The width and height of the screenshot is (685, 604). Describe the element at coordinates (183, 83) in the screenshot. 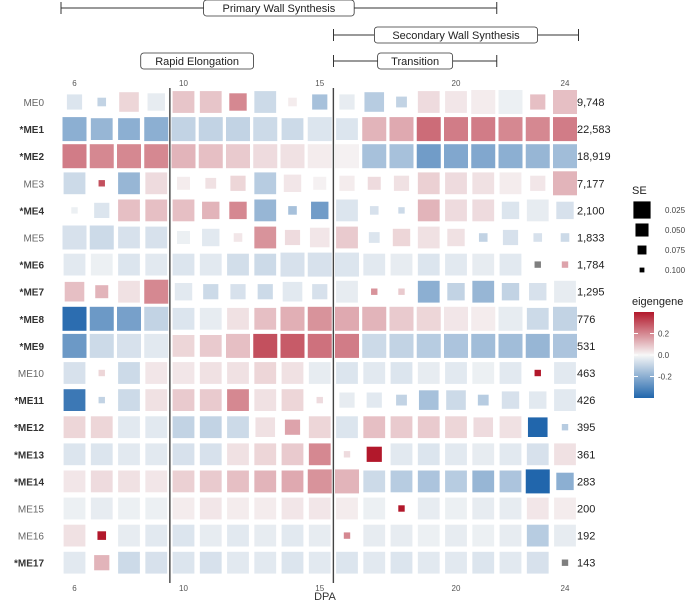

I see `top-tick-label: 10` at that location.